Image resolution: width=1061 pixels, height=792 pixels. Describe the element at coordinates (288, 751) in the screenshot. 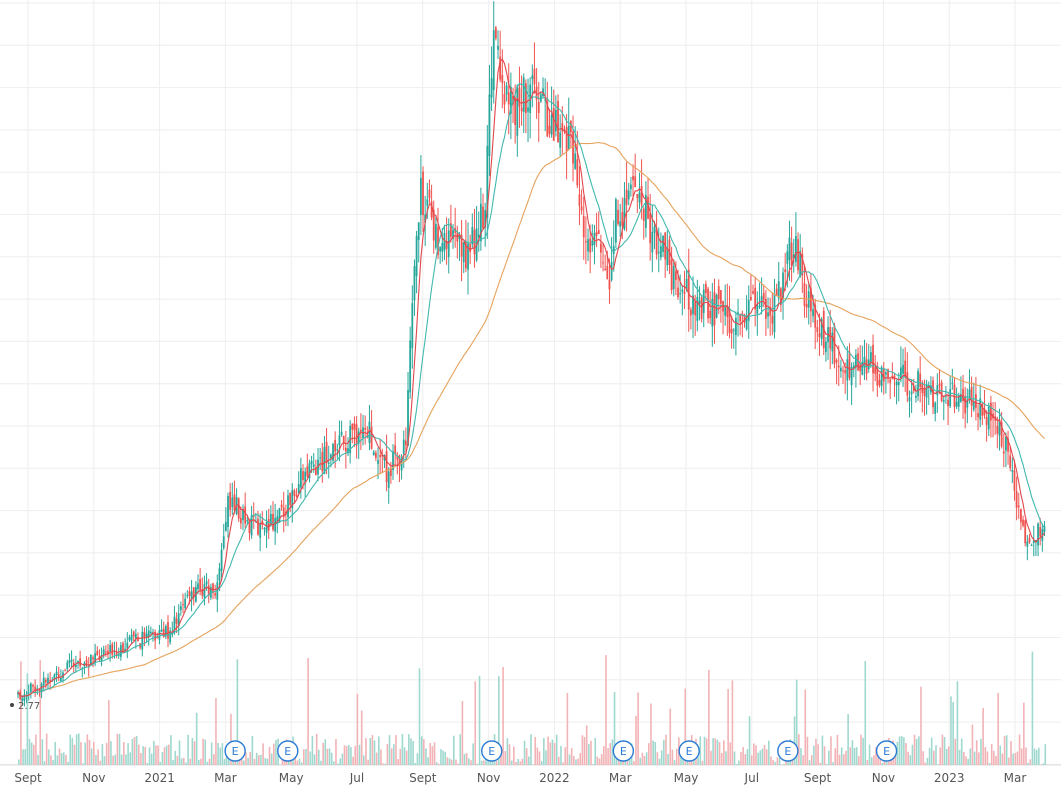

I see `earnings-marker` at that location.